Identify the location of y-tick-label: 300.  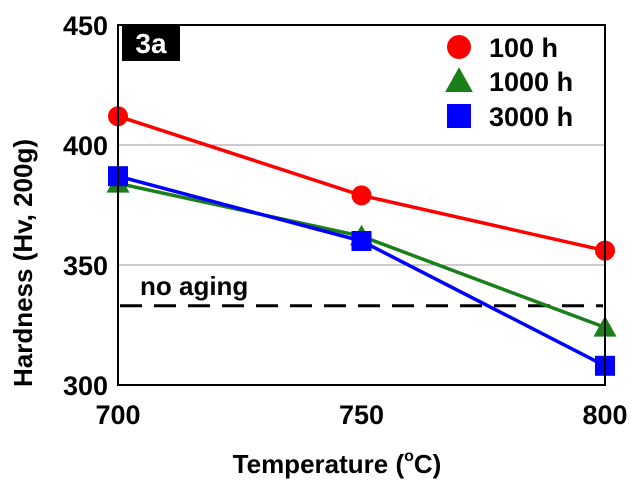
(85, 386).